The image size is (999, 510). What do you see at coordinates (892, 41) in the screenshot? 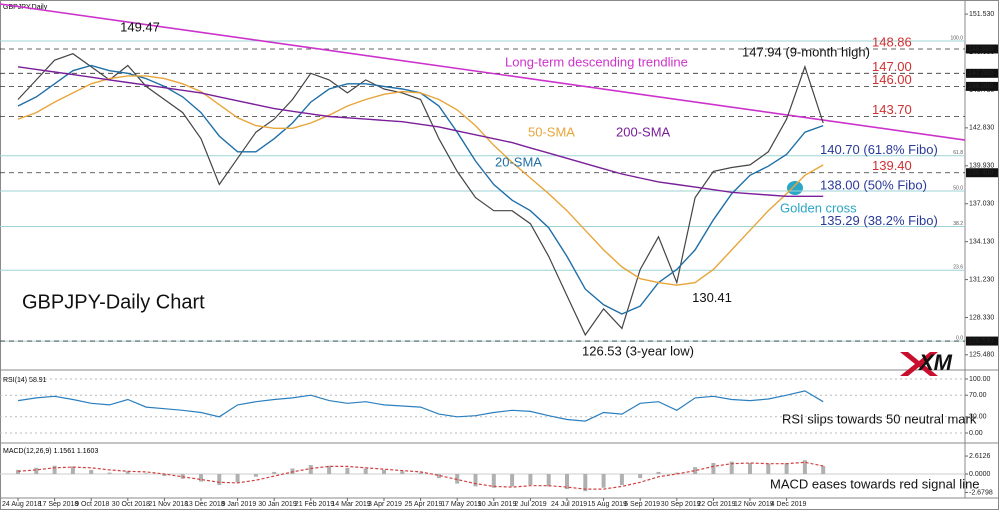
I see `level-label: 148.86` at bounding box center [892, 41].